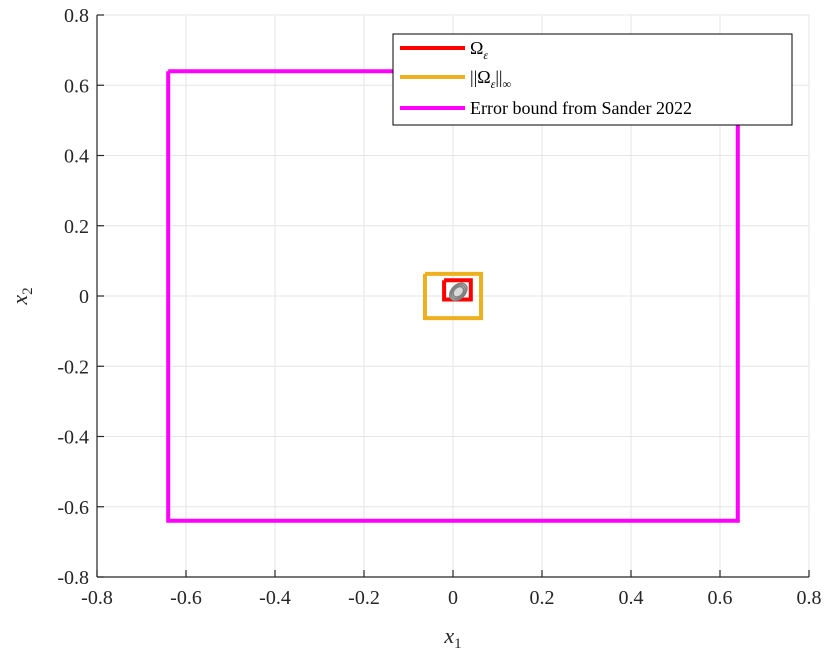 Image resolution: width=827 pixels, height=651 pixels. I want to click on y-tick-label: 0, so click(84, 297).